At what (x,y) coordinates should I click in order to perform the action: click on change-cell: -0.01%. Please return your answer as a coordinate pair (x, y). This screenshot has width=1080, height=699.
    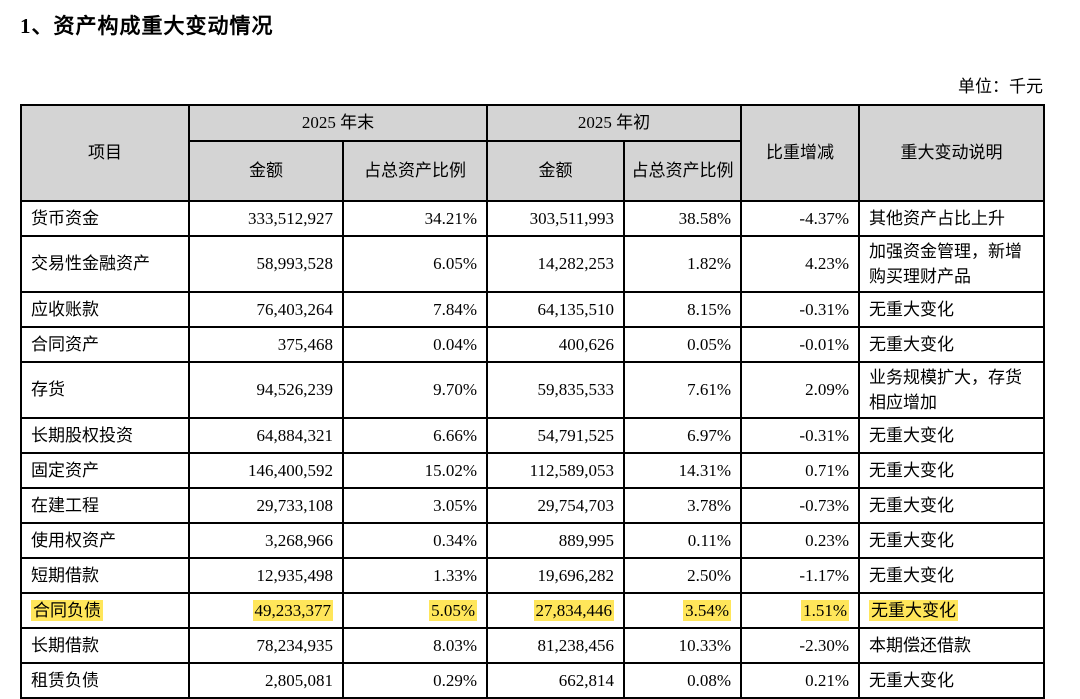
    Looking at the image, I should click on (800, 344).